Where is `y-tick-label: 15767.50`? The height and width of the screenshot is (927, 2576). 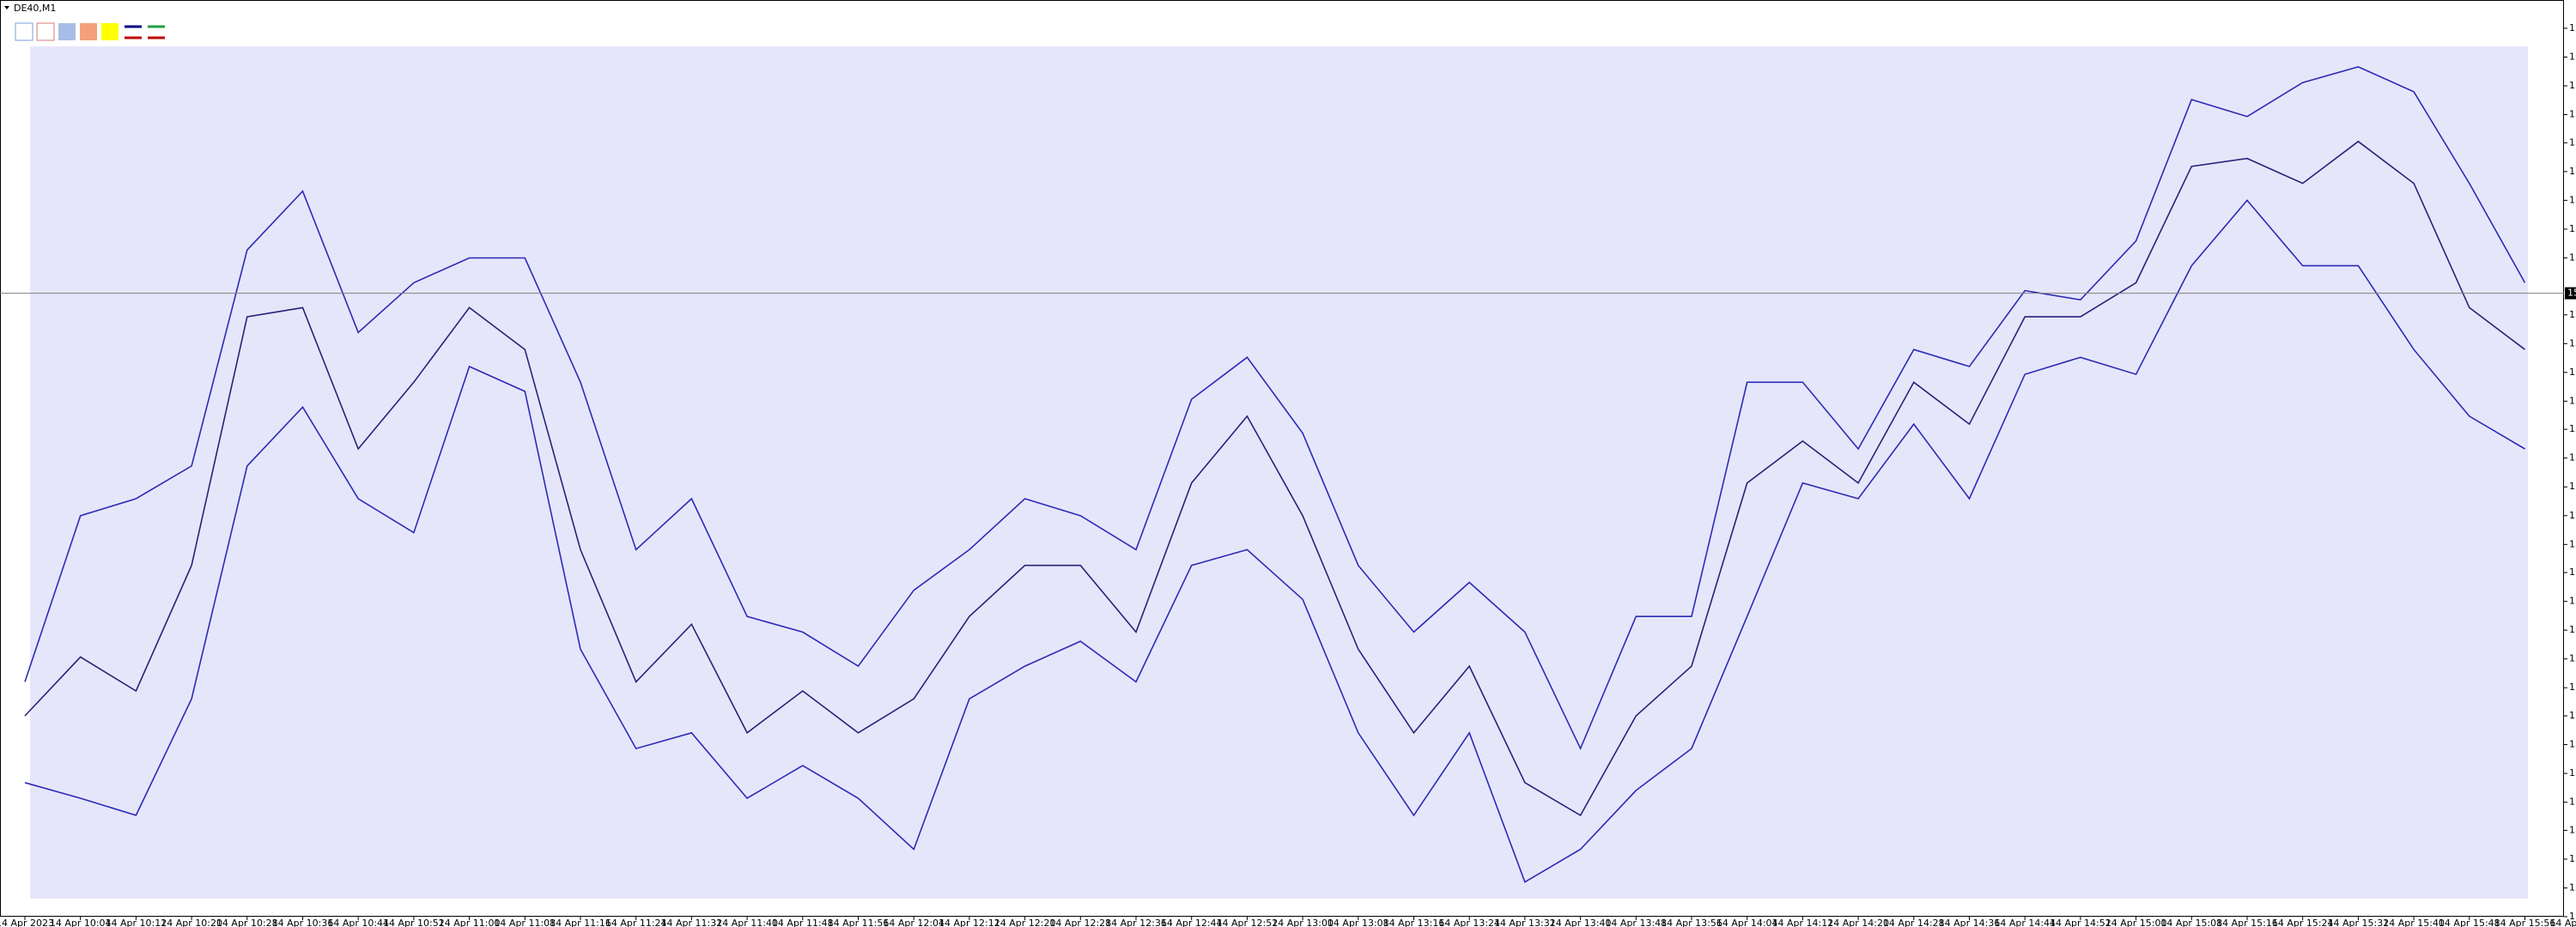 y-tick-label: 15767.50 is located at coordinates (2573, 773).